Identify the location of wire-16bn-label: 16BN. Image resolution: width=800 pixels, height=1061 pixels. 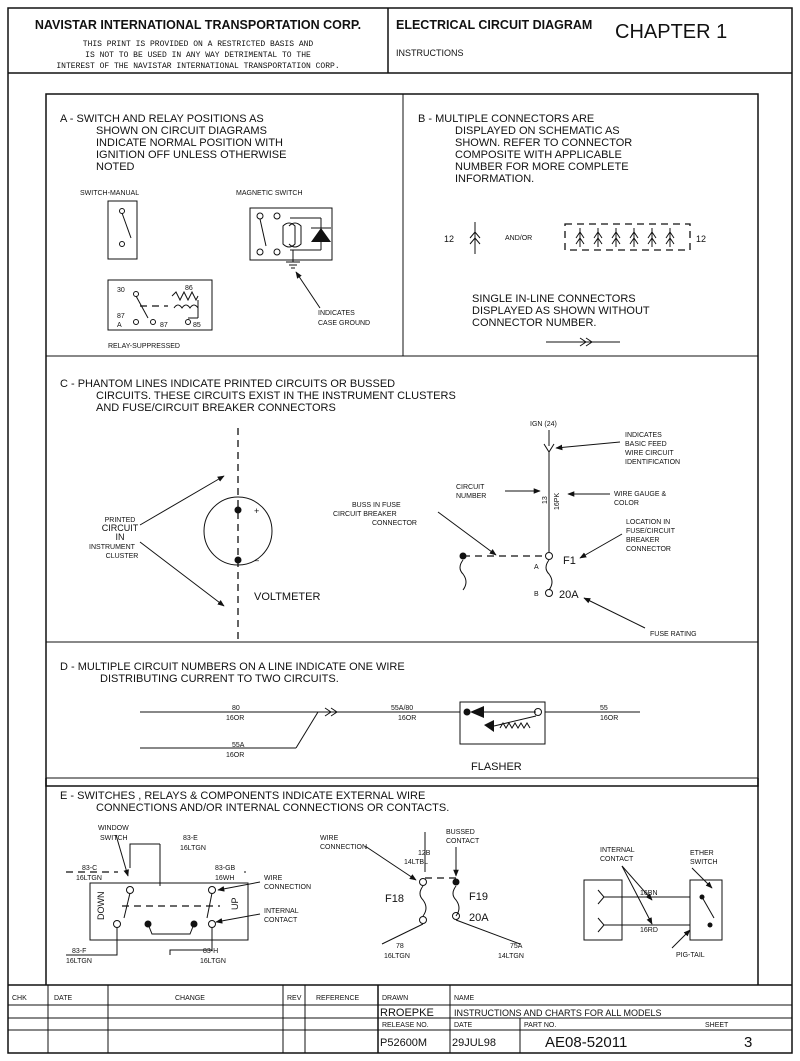
(649, 893).